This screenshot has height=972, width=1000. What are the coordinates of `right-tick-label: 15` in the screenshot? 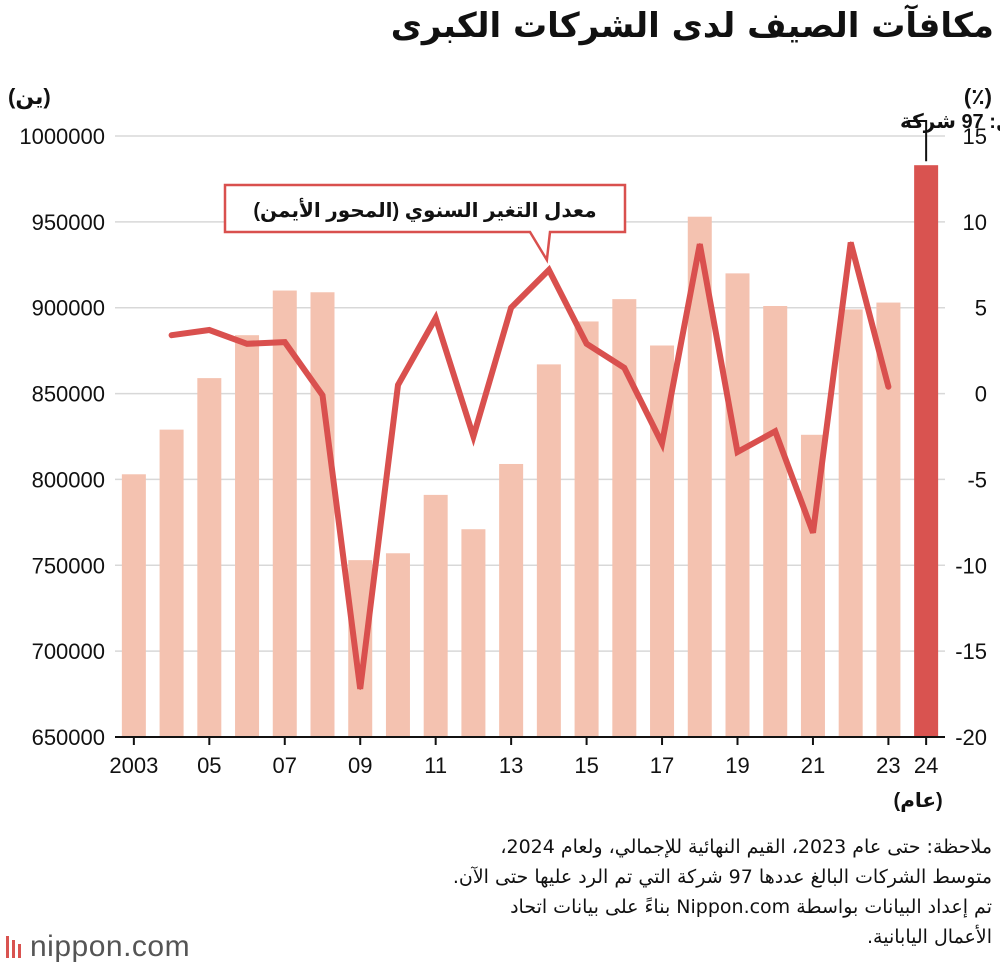 It's located at (975, 136).